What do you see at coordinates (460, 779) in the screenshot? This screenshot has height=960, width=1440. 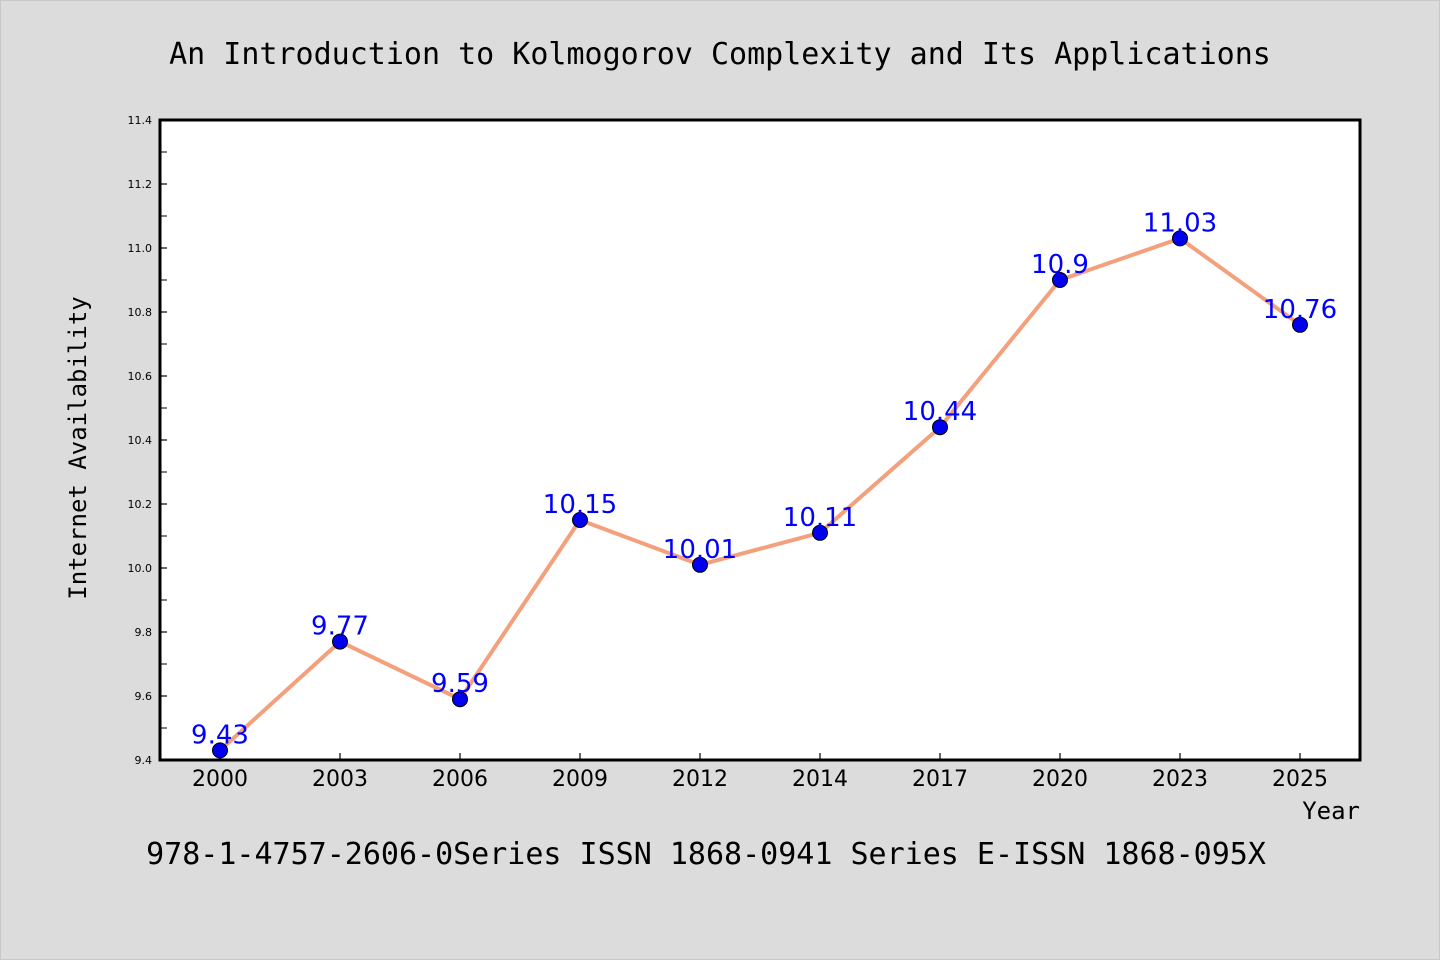 I see `x-tick-label: 2006` at bounding box center [460, 779].